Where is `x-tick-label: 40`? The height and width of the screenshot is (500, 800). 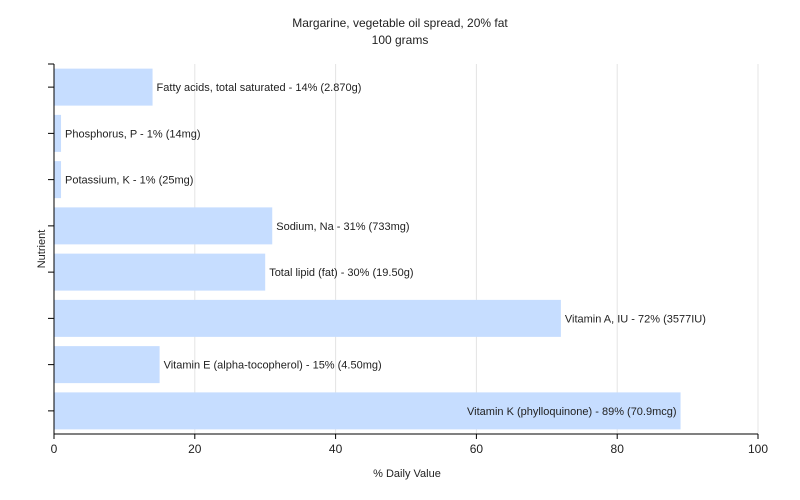 x-tick-label: 40 is located at coordinates (336, 449).